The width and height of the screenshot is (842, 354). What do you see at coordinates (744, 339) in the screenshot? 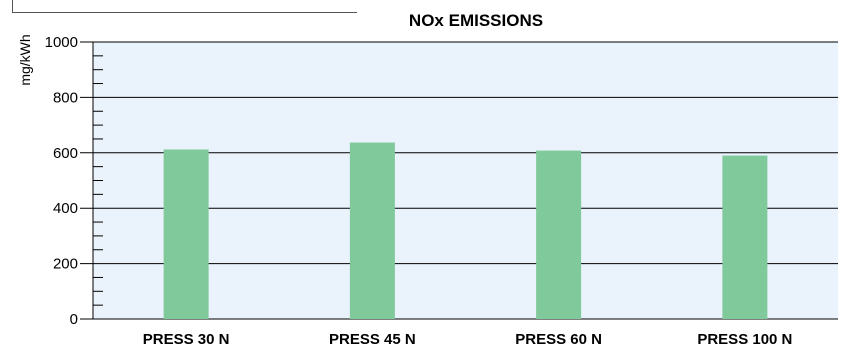
I see `x-category-label: PRESS 100 N` at bounding box center [744, 339].